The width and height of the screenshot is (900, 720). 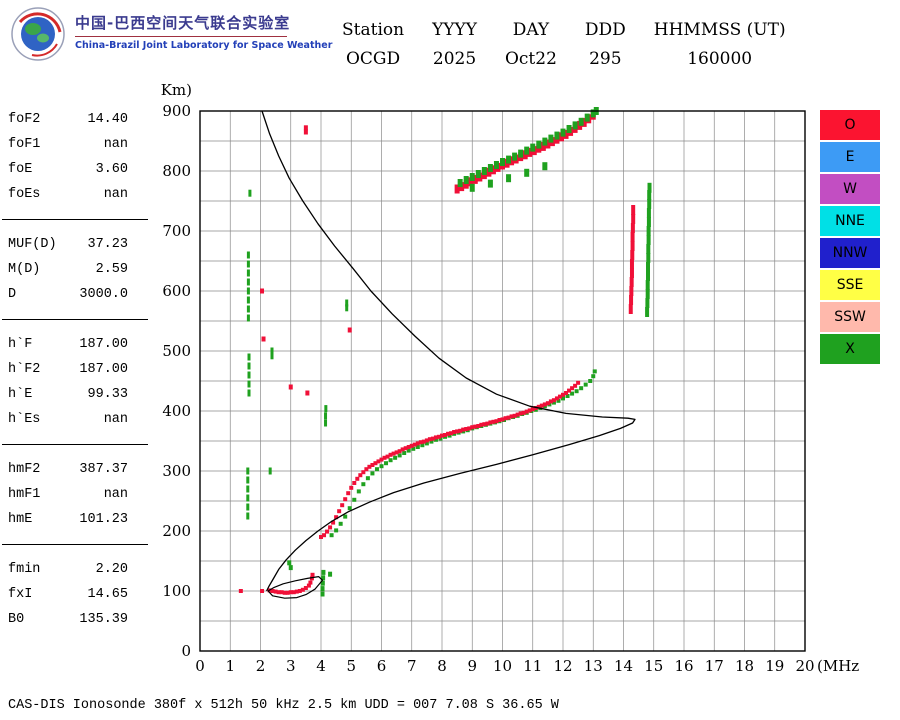 What do you see at coordinates (720, 59) in the screenshot?
I see `station-field-value: 160000` at bounding box center [720, 59].